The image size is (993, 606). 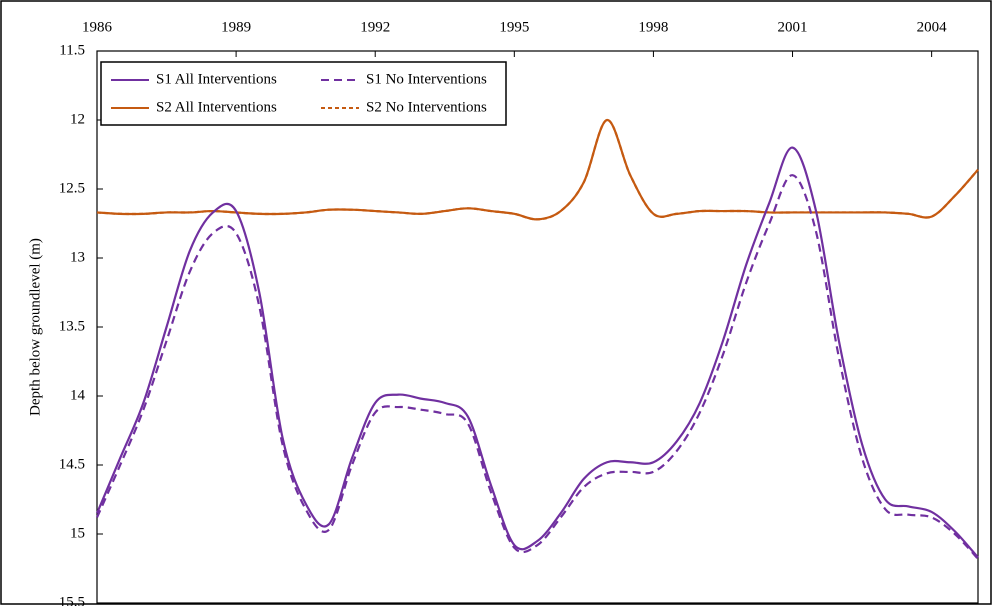 What do you see at coordinates (77, 119) in the screenshot?
I see `y-tick-label: 12` at bounding box center [77, 119].